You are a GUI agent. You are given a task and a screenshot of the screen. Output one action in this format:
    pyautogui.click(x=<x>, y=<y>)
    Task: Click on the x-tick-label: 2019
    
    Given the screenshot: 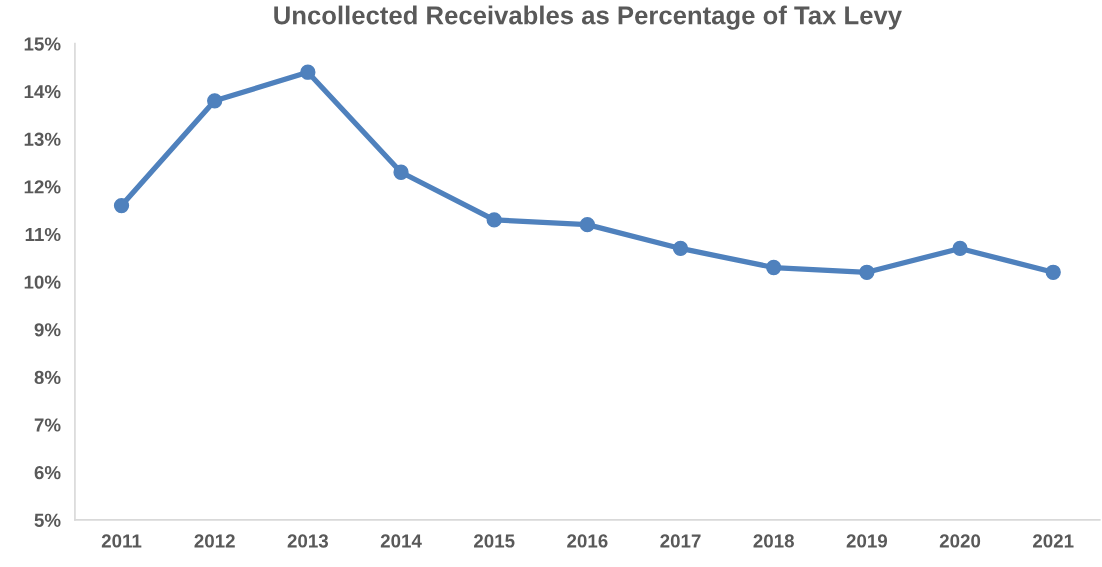 What is the action you would take?
    pyautogui.click(x=867, y=541)
    